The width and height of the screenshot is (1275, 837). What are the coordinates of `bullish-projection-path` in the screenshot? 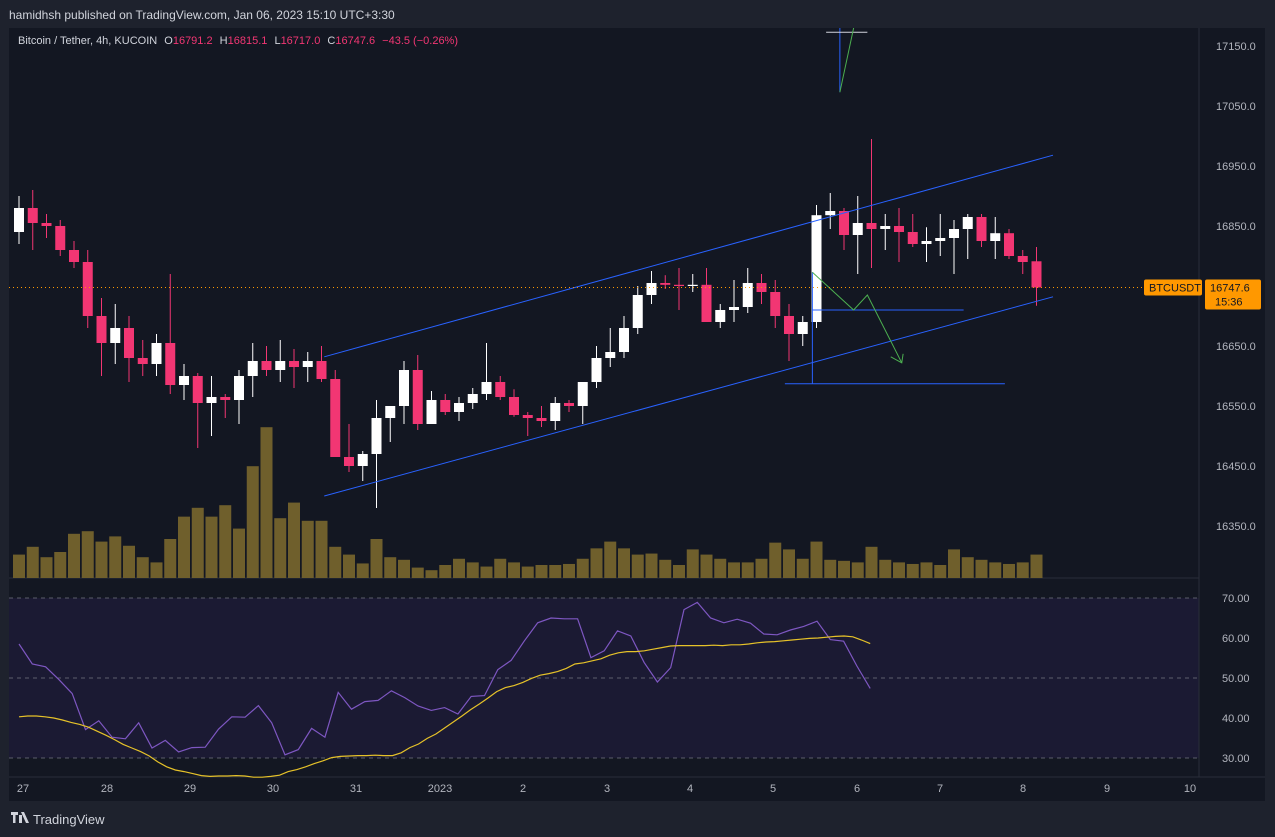 It's located at (853, 60).